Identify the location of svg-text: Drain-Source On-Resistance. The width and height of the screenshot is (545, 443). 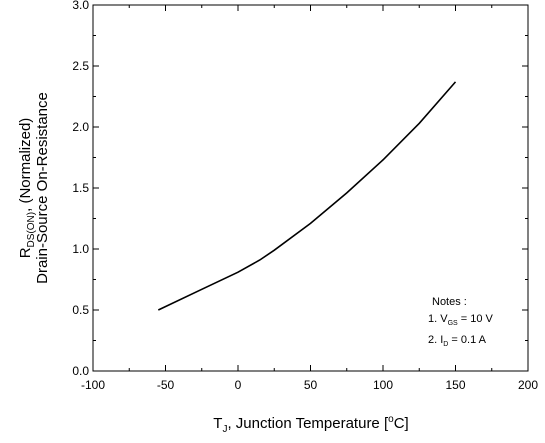
(42, 188).